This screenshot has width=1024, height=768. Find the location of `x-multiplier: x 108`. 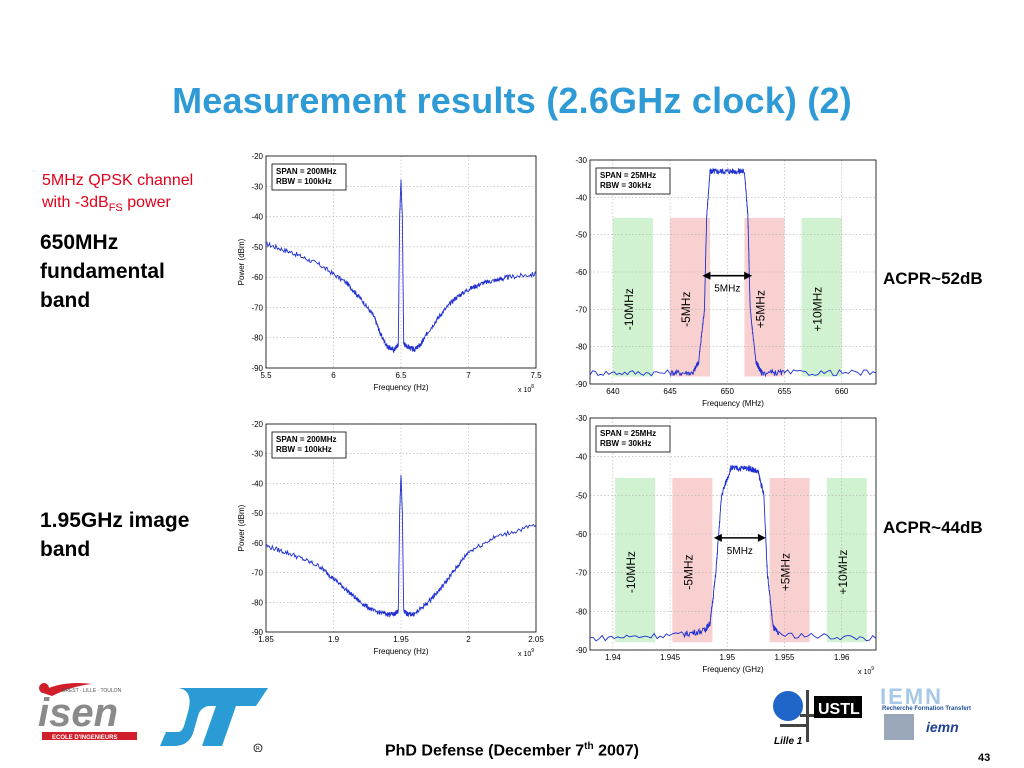

x-multiplier: x 108 is located at coordinates (526, 389).